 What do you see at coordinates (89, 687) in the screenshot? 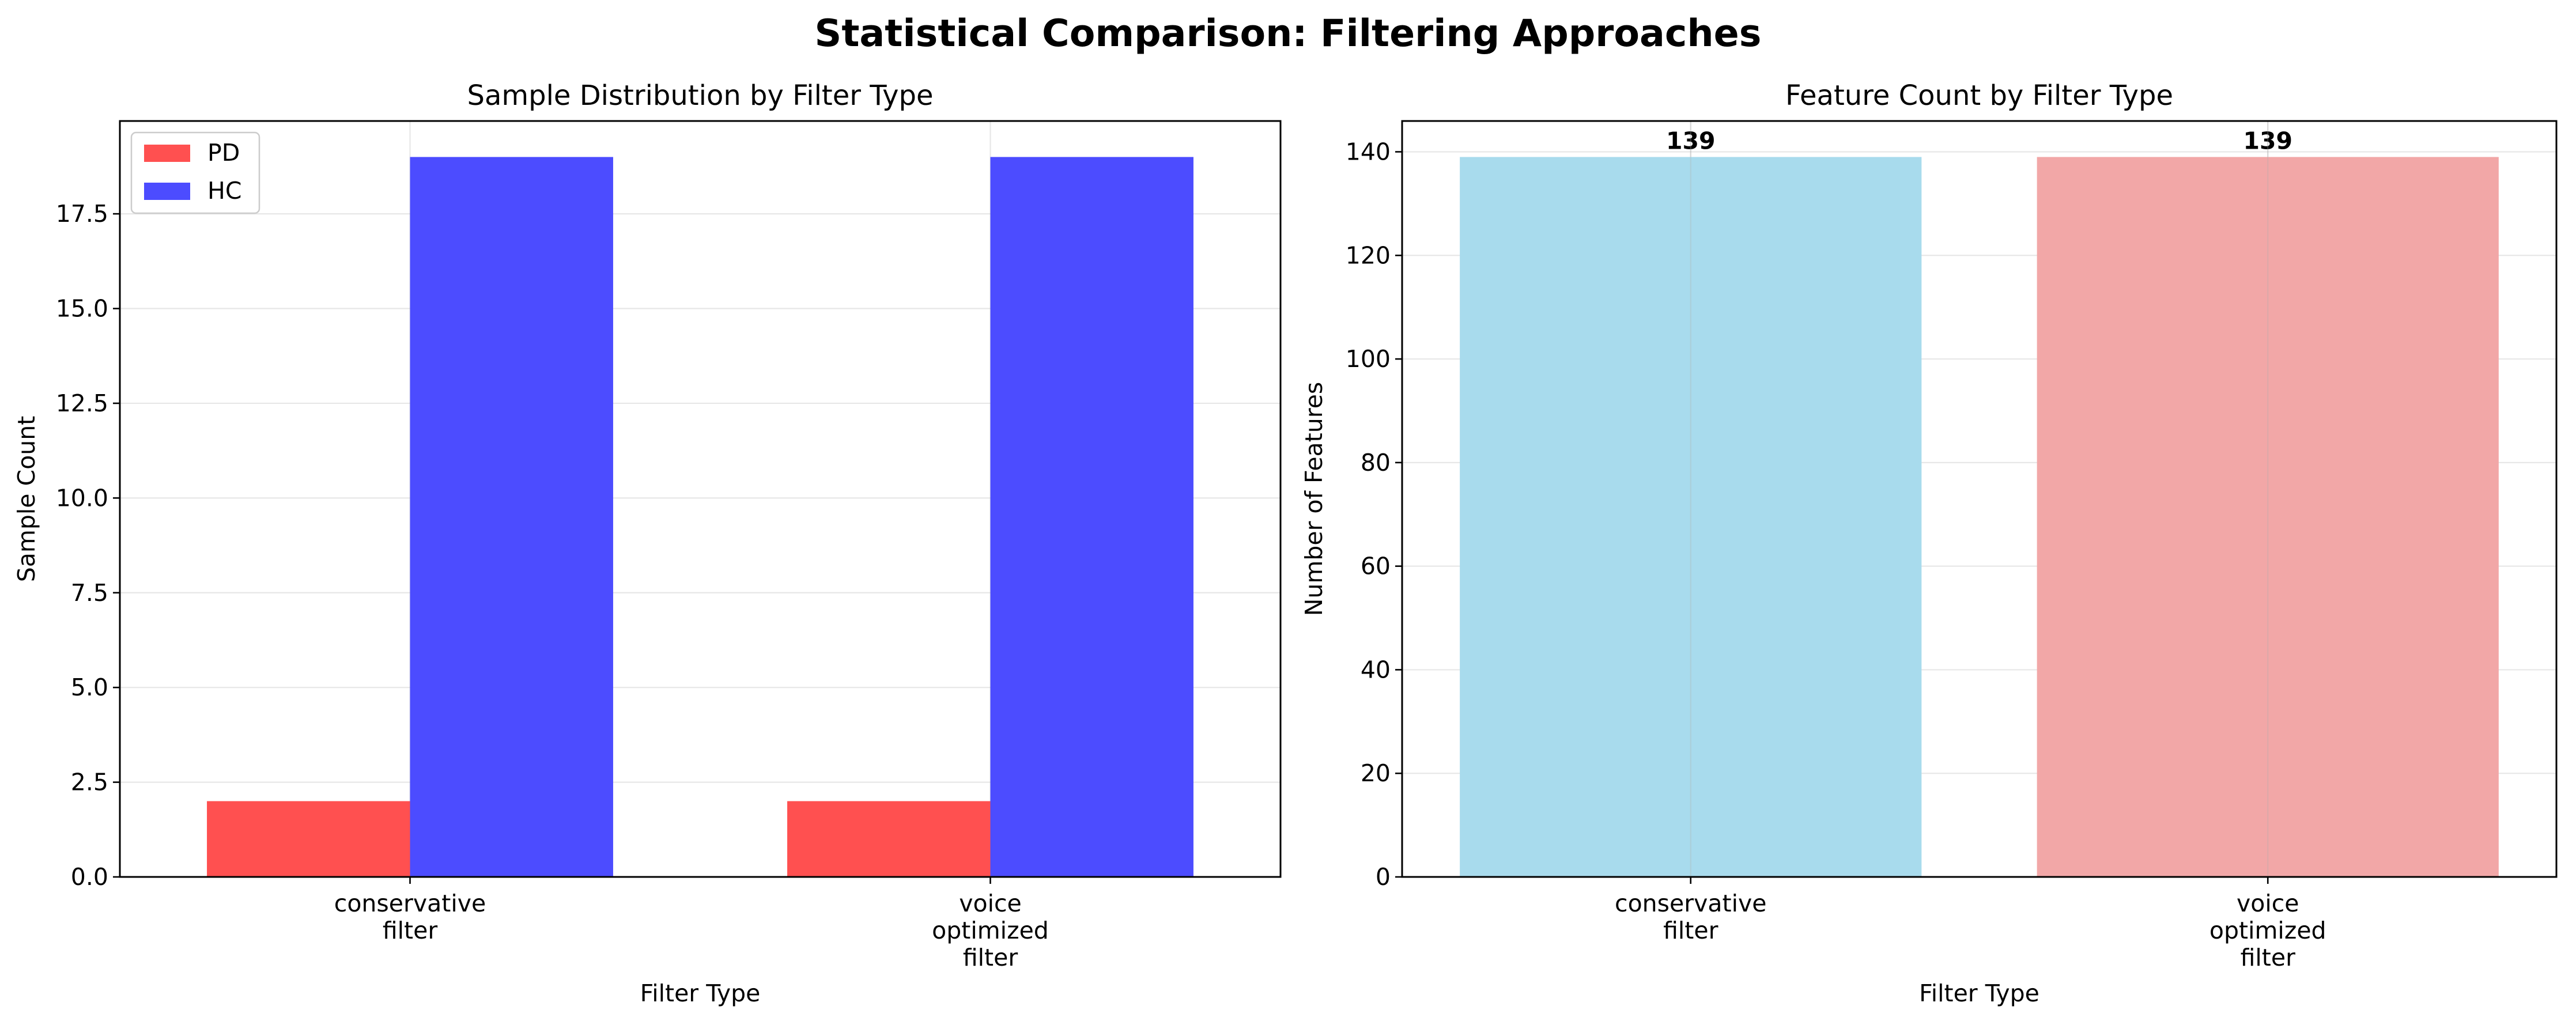
I see `y-tick-label: 5.0` at bounding box center [89, 687].